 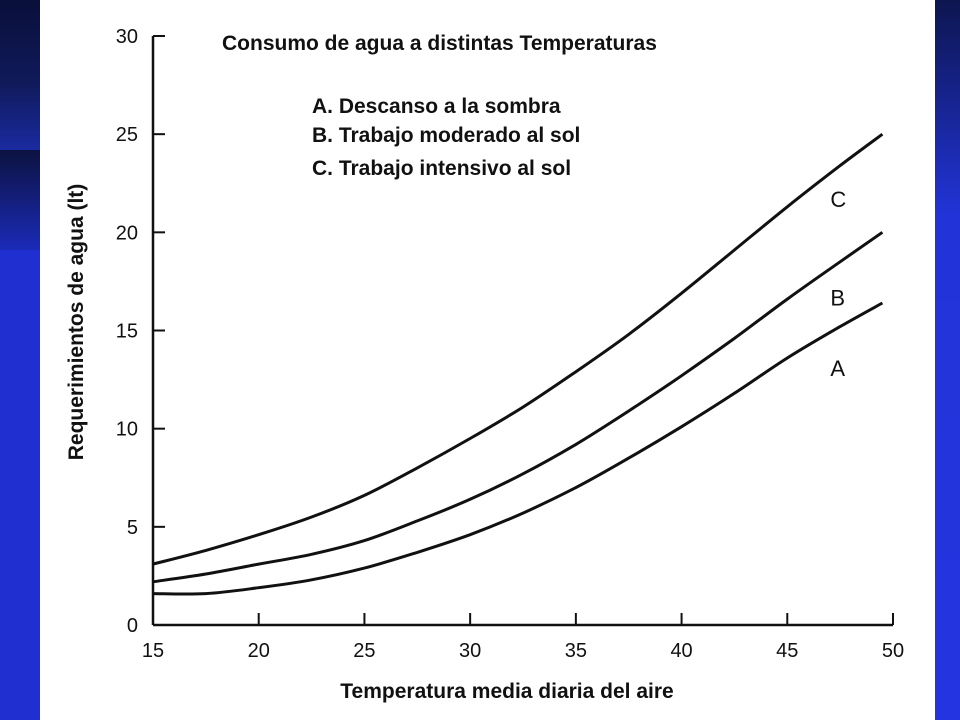 What do you see at coordinates (837, 368) in the screenshot?
I see `series-label-a: A` at bounding box center [837, 368].